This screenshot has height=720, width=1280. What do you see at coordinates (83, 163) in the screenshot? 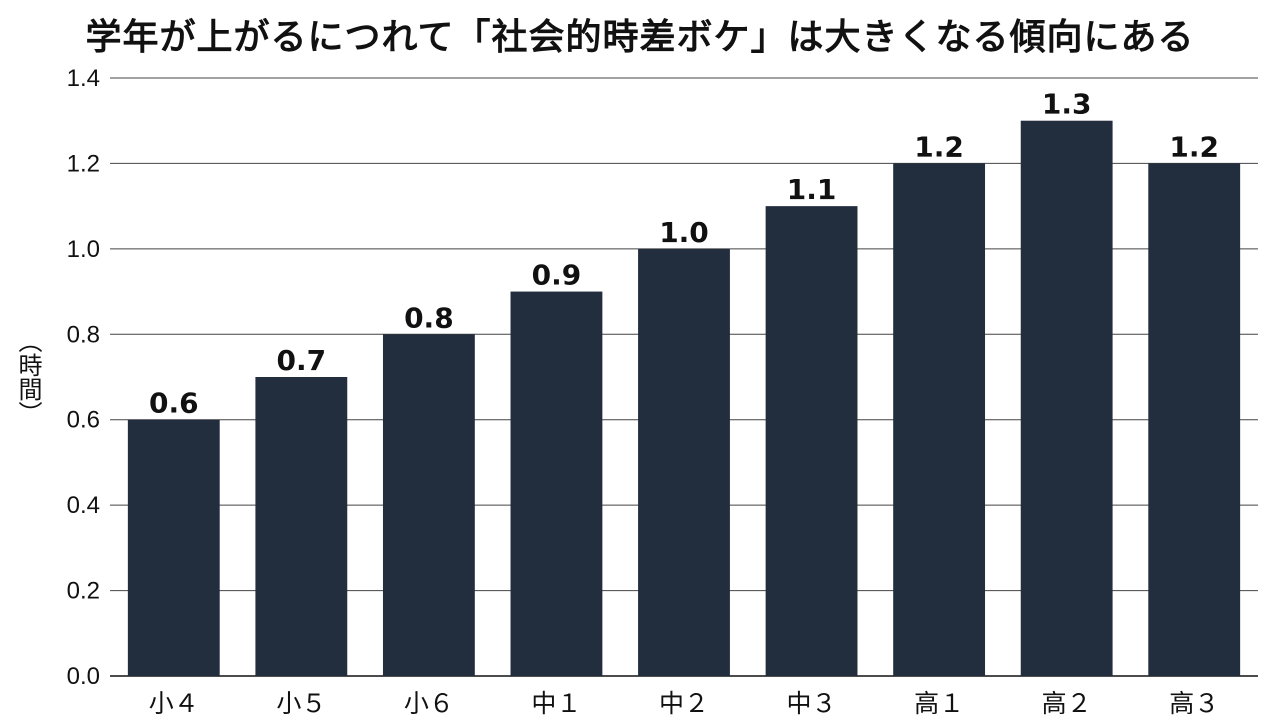
I see `y-tick-label: 1.2` at bounding box center [83, 163].